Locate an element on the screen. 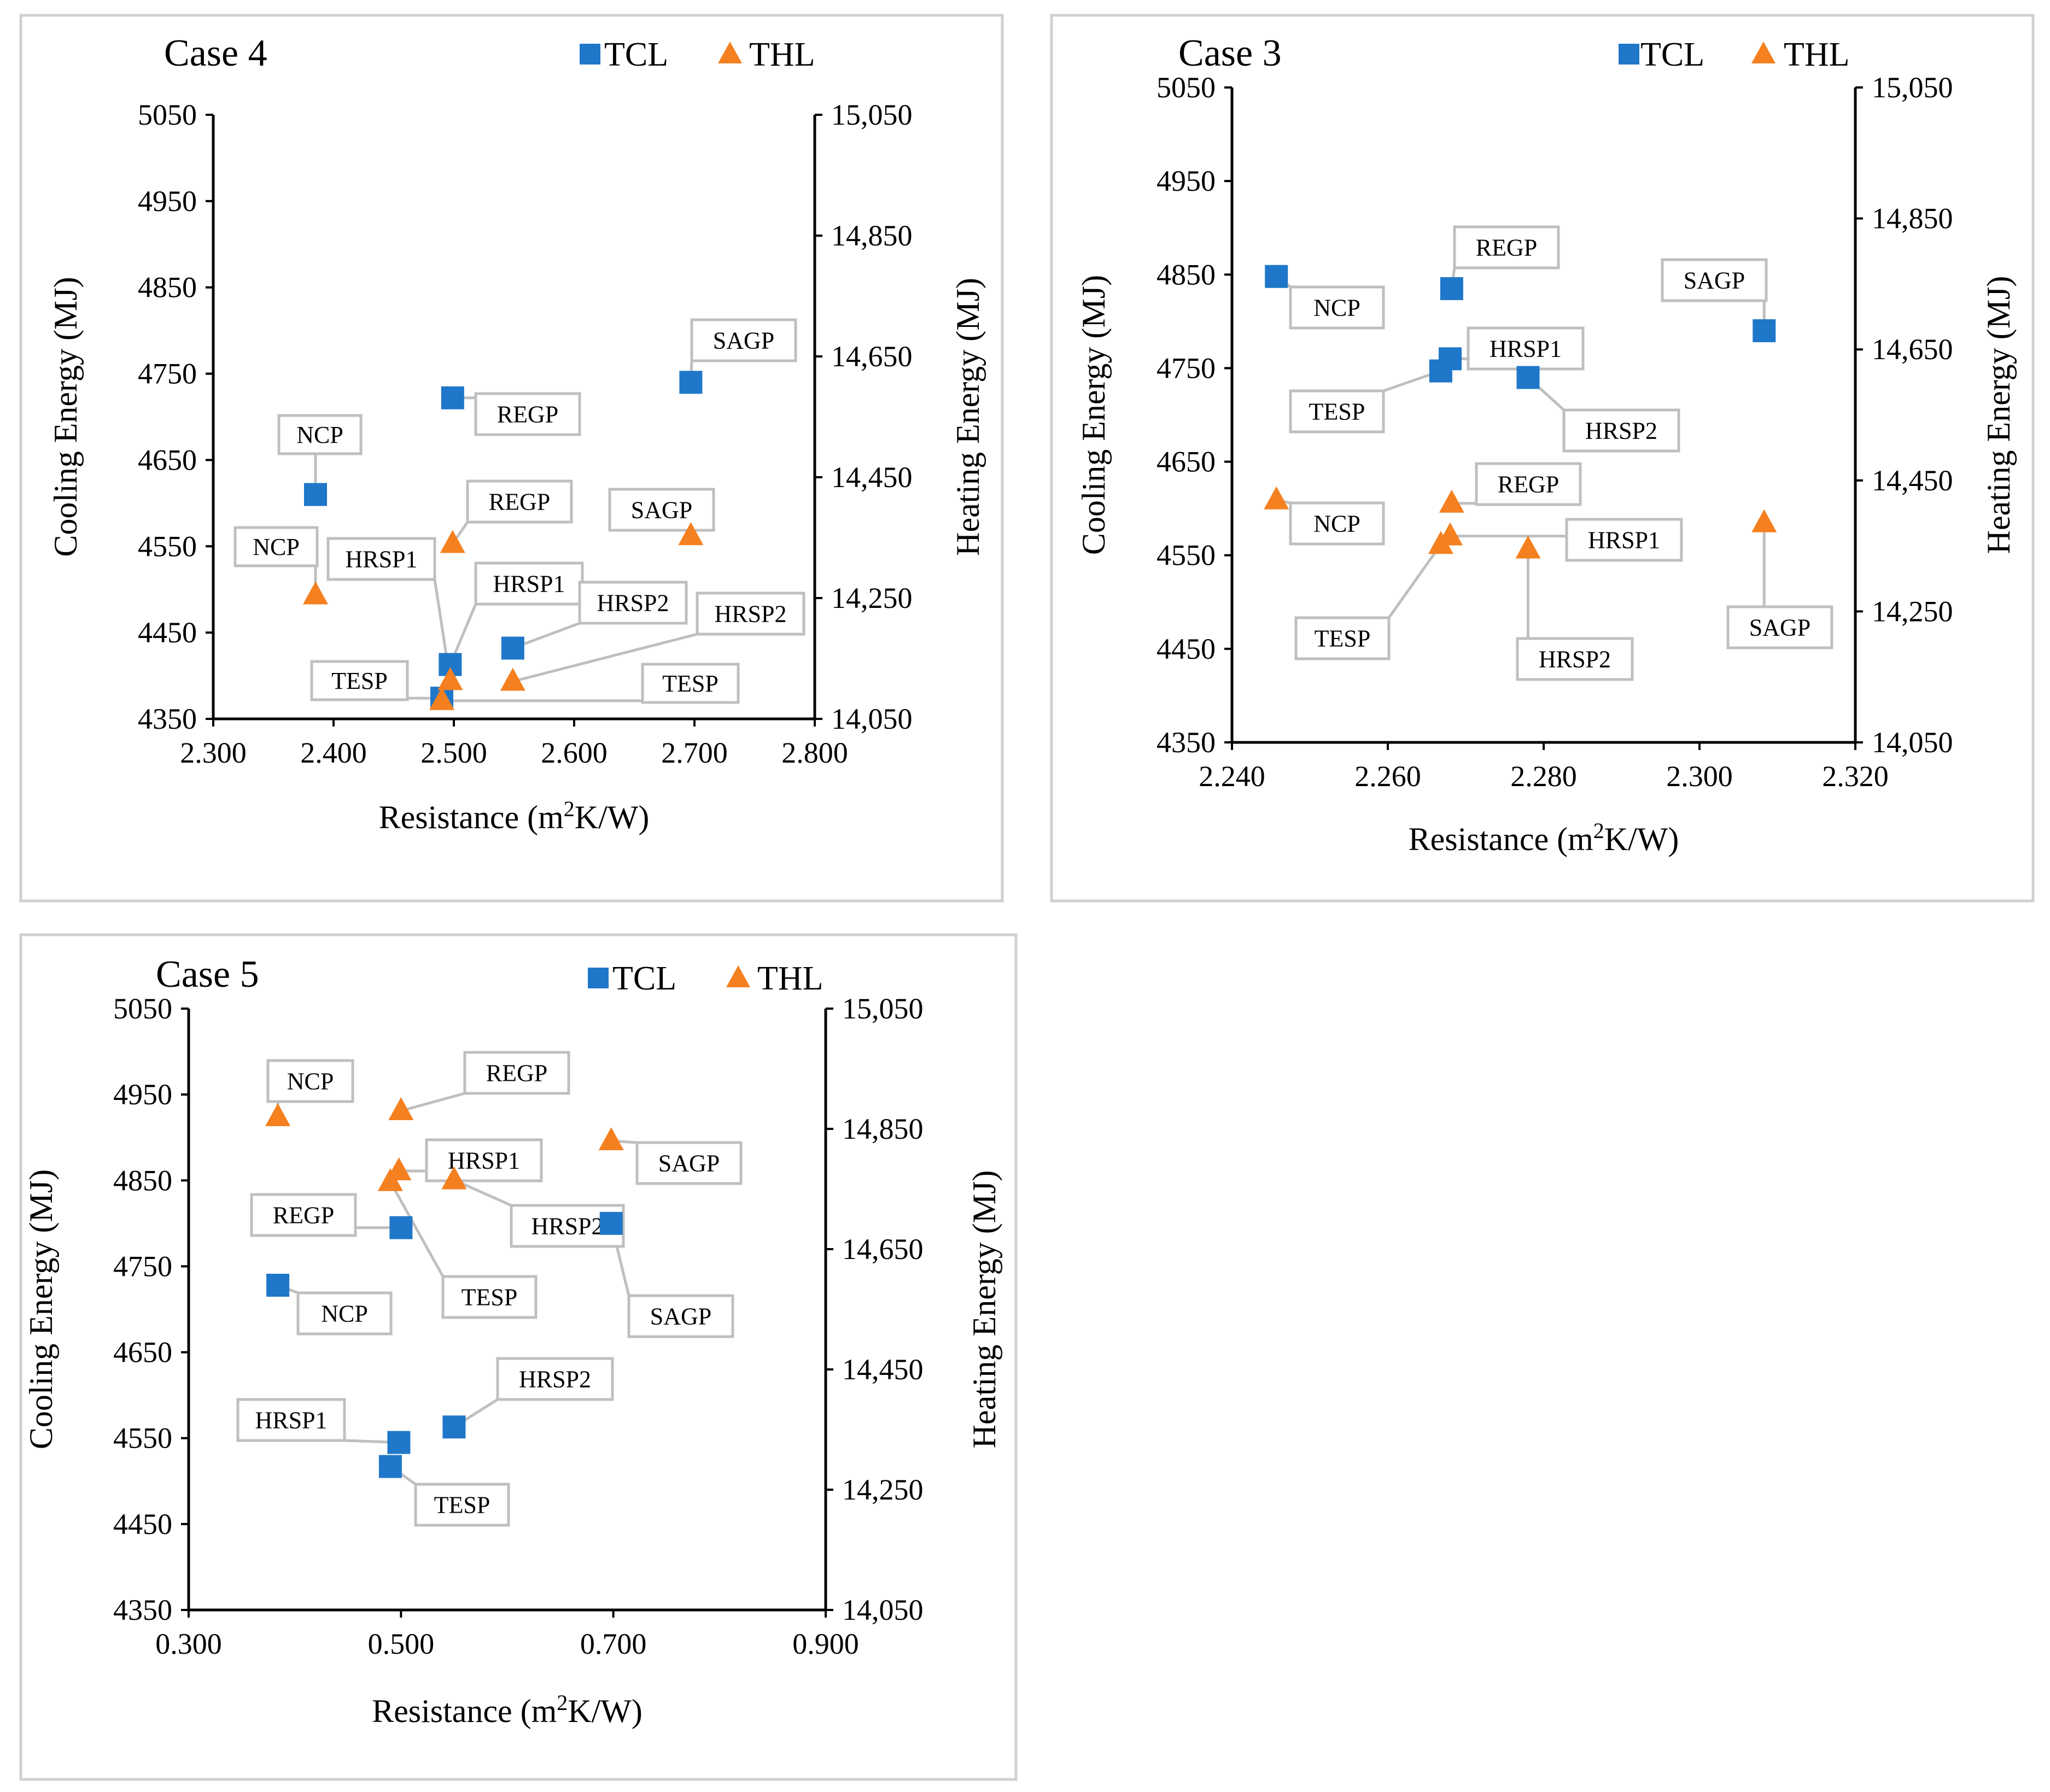 Image resolution: width=2050 pixels, height=1792 pixels. case5-x-tick-label: 0.300 is located at coordinates (188, 1643).